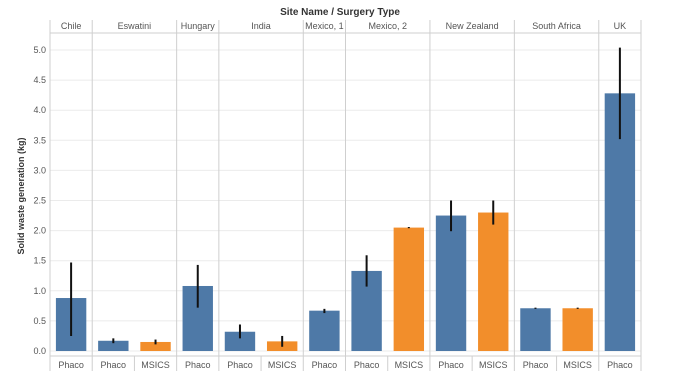 The width and height of the screenshot is (675, 371). Describe the element at coordinates (556, 26) in the screenshot. I see `site-header-label: South Africa` at that location.